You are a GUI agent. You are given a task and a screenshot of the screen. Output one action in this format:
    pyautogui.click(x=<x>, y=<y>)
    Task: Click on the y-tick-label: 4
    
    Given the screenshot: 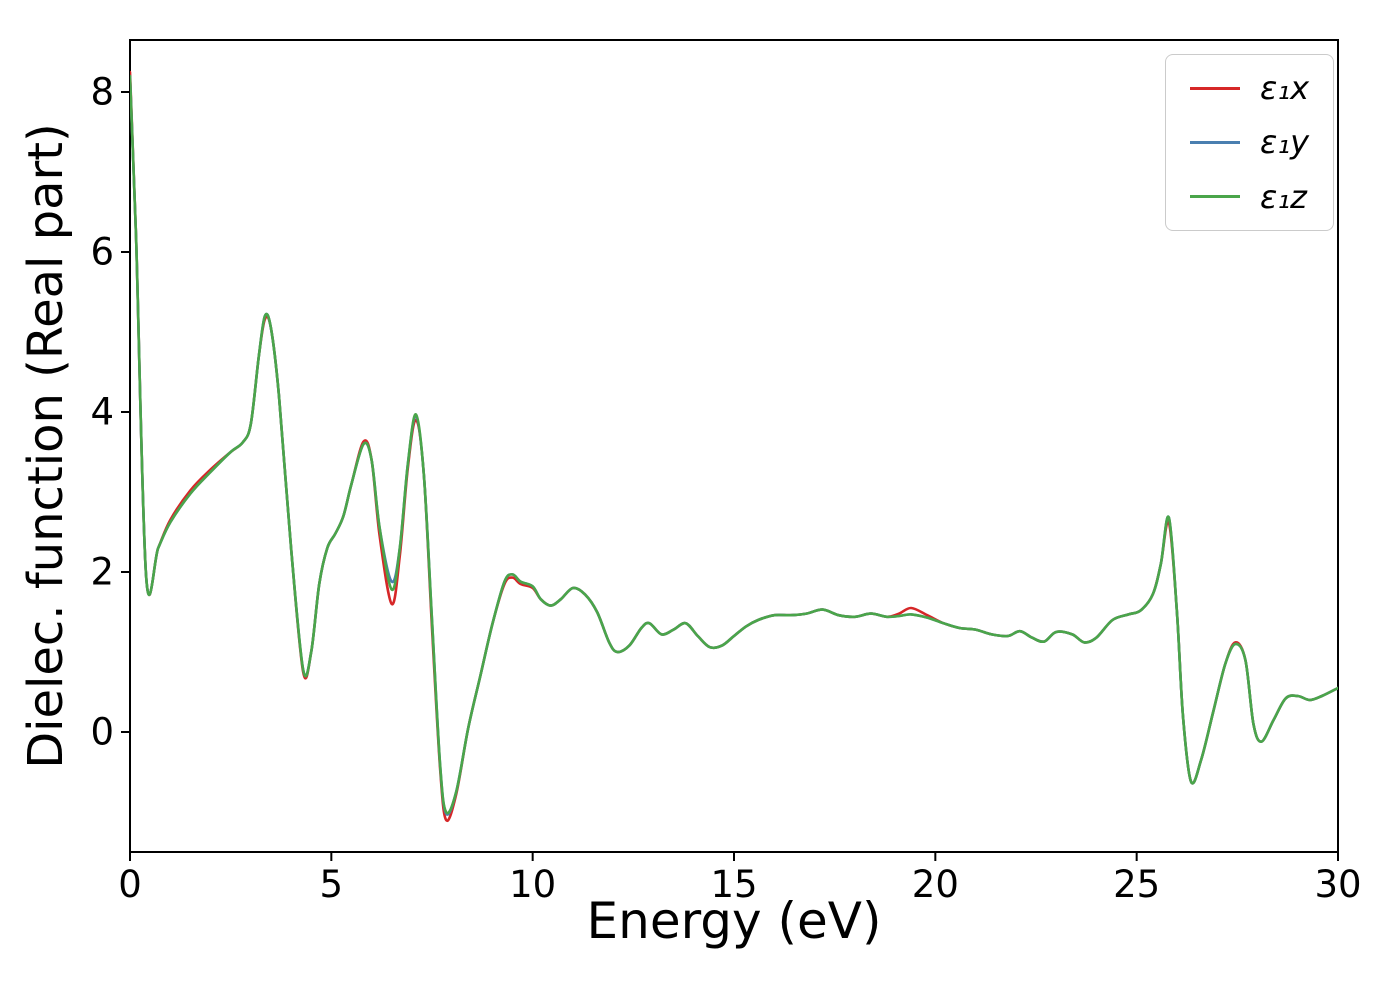 What is the action you would take?
    pyautogui.click(x=102, y=412)
    